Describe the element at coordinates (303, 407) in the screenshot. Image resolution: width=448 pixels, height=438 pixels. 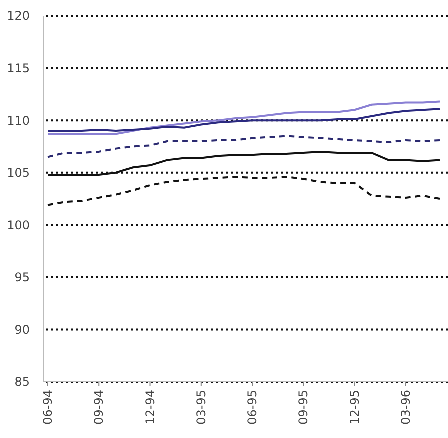
I see `x-tick-label: 09-95` at that location.